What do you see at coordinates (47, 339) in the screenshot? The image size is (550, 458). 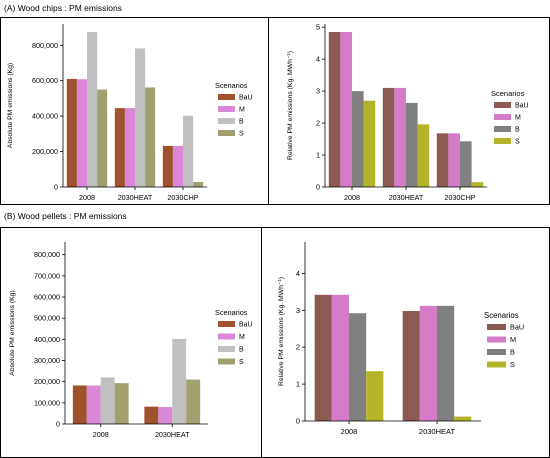 I see `panel-b-left-y-tick-label: 400,000` at bounding box center [47, 339].